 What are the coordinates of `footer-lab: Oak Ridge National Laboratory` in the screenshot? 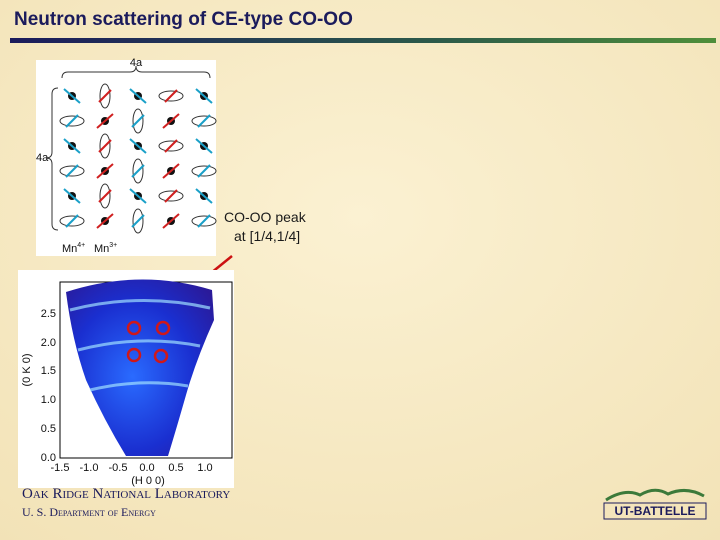 It's located at (126, 494).